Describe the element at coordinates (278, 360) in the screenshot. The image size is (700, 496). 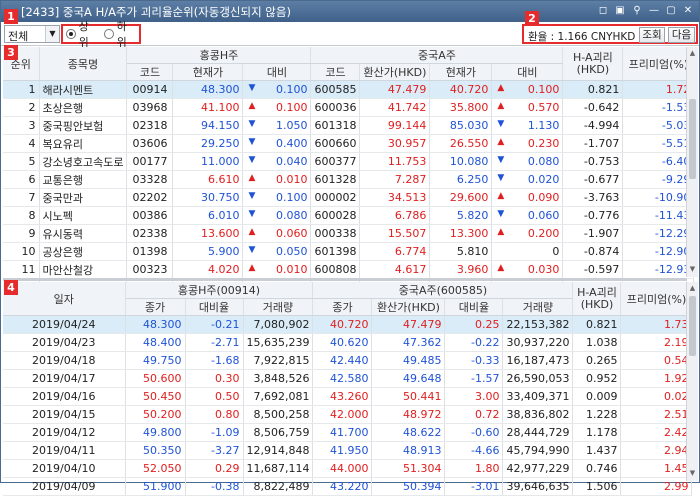
I see `hk-volume-cell: 7,922,815` at that location.